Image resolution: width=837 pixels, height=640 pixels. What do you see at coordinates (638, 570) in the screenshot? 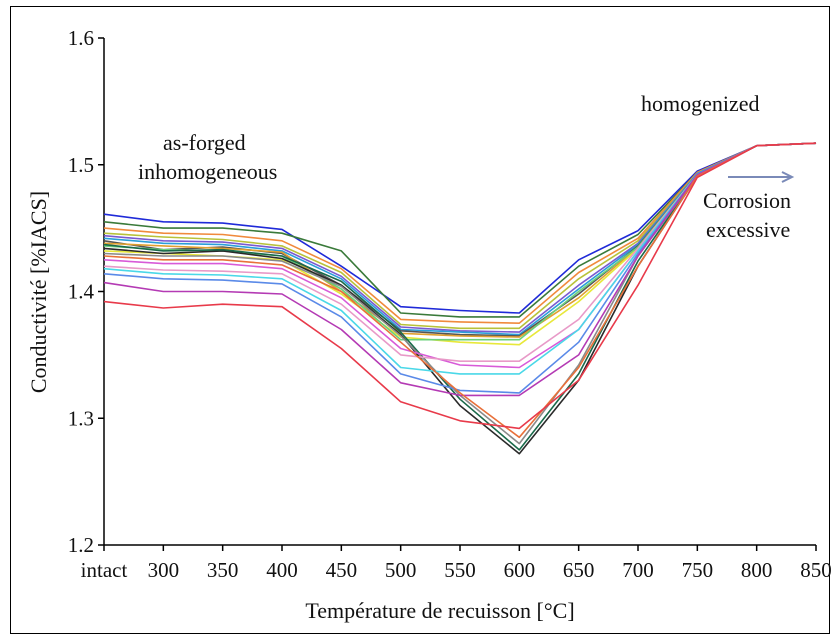
I see `x-tick-label: 700` at bounding box center [638, 570].